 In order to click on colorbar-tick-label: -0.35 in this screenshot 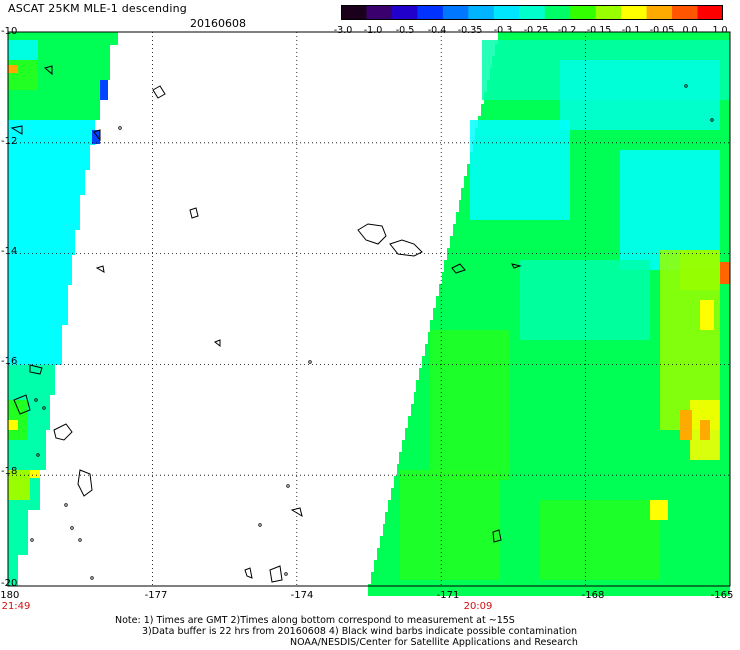, I will do `click(470, 30)`.